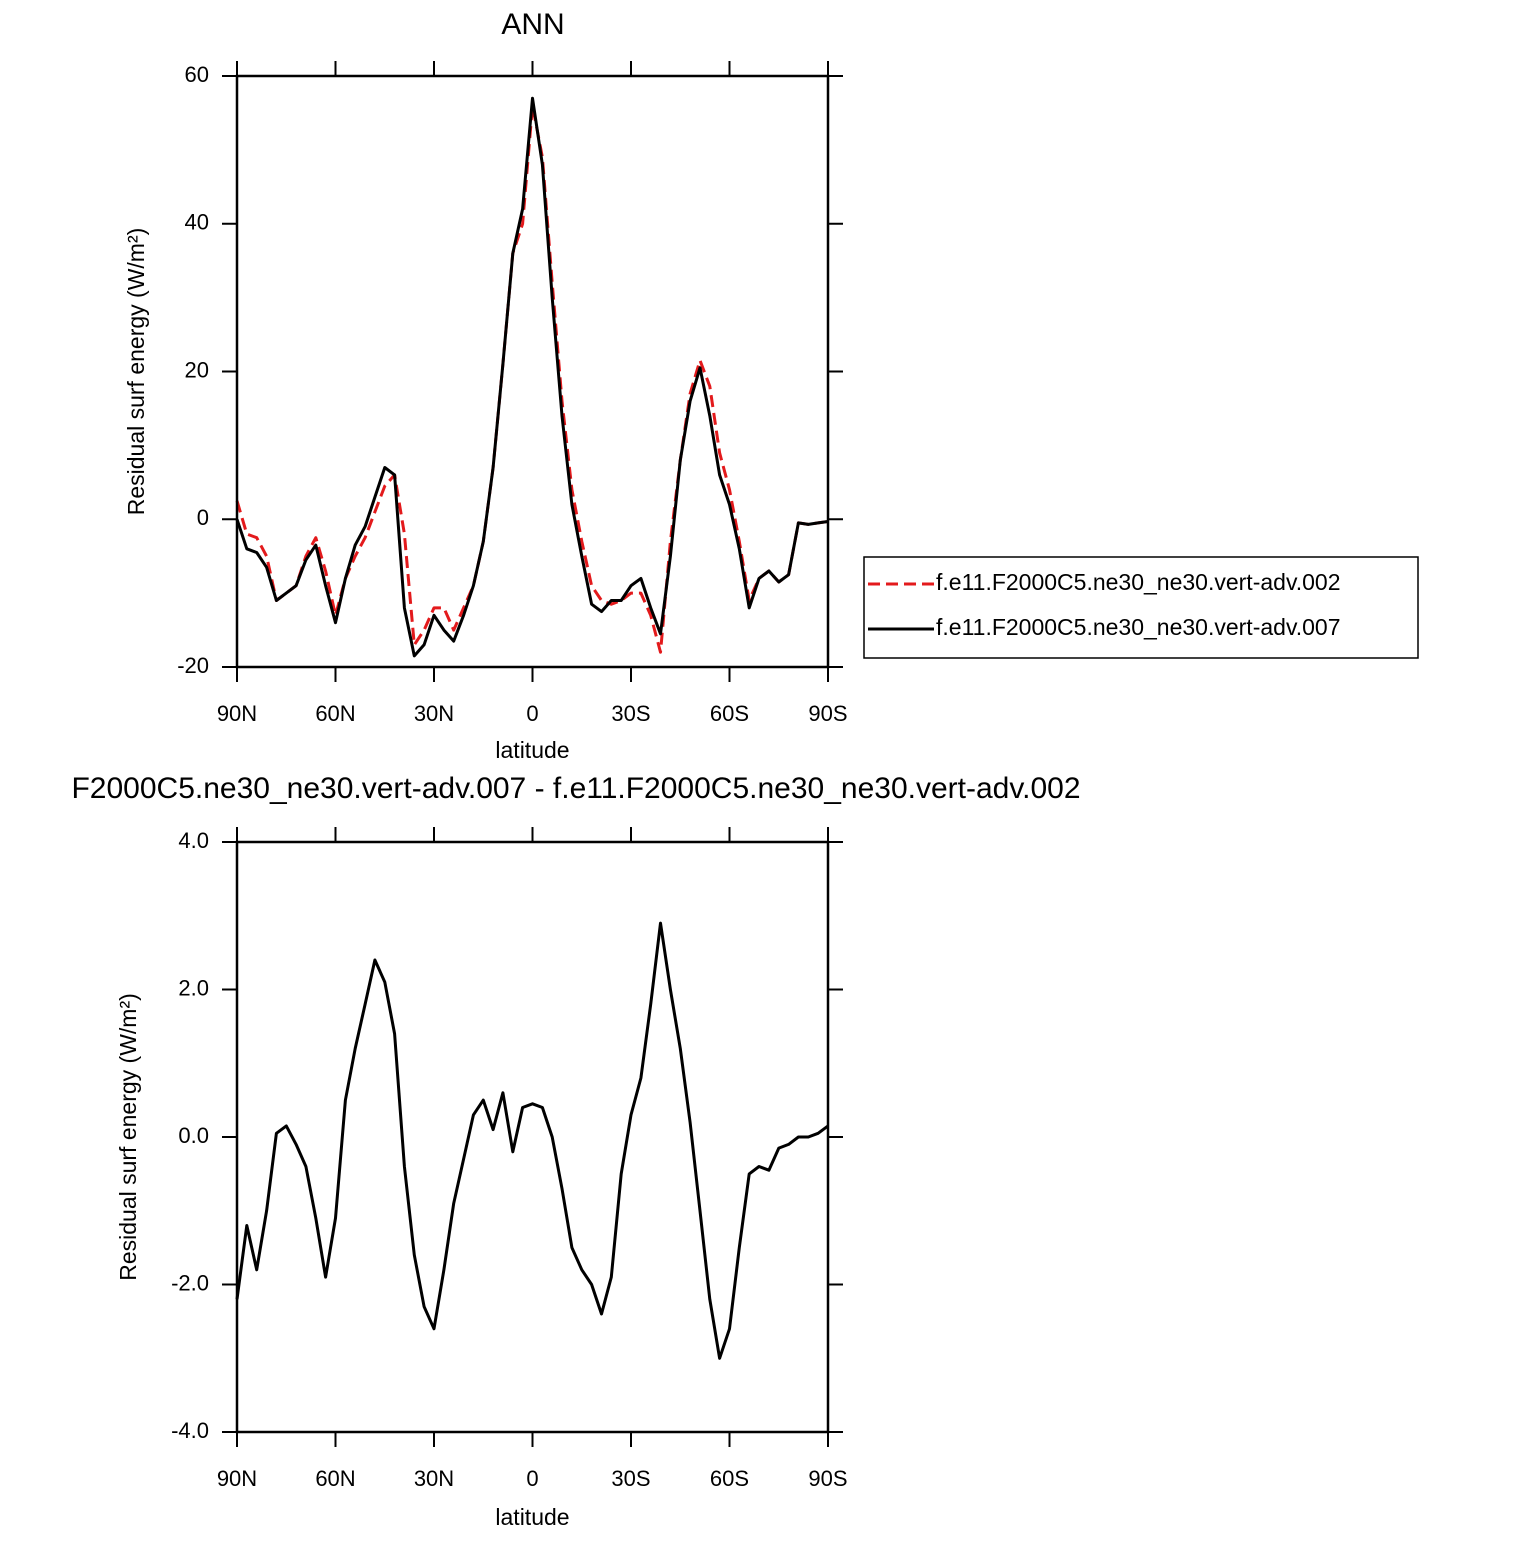  Describe the element at coordinates (532, 24) in the screenshot. I see `chart-title: ANN` at that location.